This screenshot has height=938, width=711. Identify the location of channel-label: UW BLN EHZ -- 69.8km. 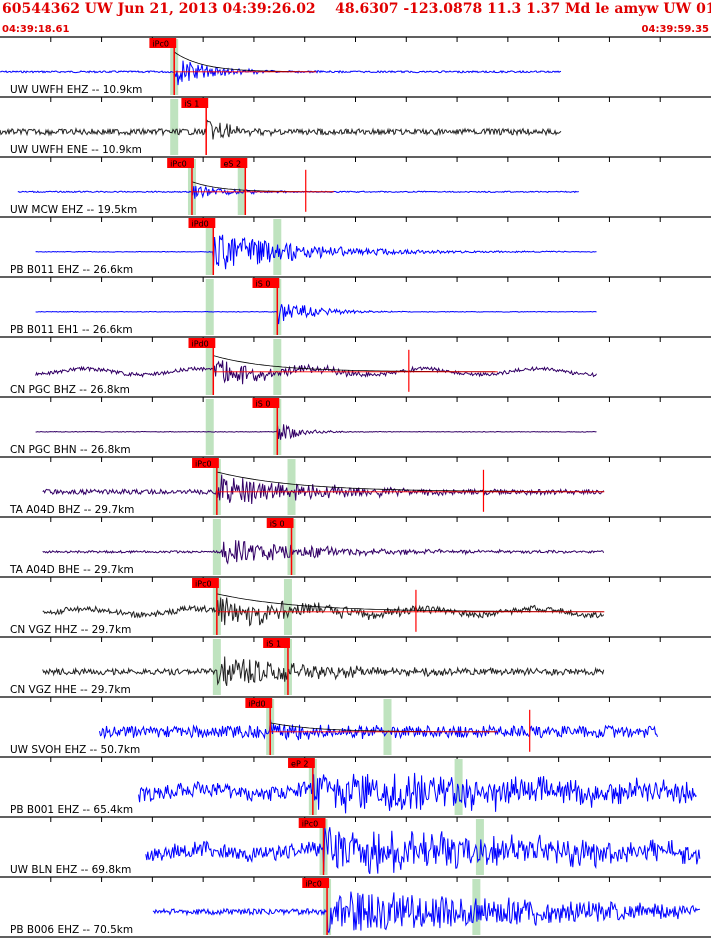
(70, 870).